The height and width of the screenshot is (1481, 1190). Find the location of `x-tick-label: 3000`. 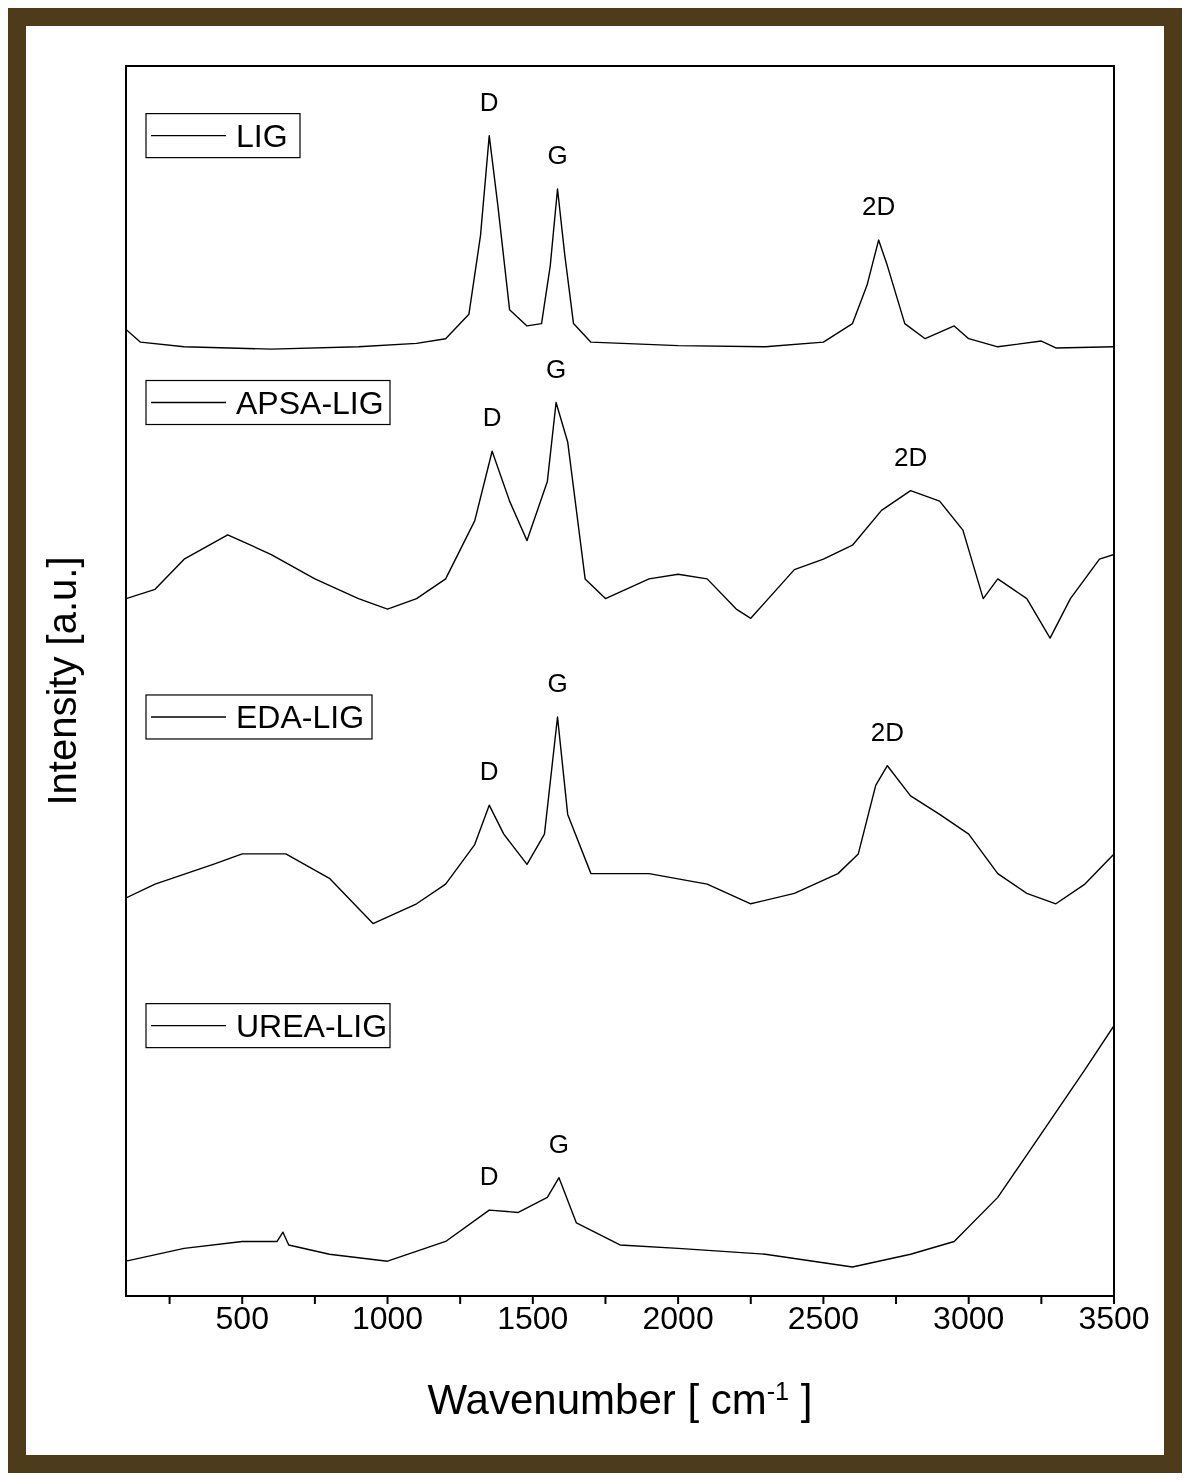

x-tick-label: 3000 is located at coordinates (969, 1317).